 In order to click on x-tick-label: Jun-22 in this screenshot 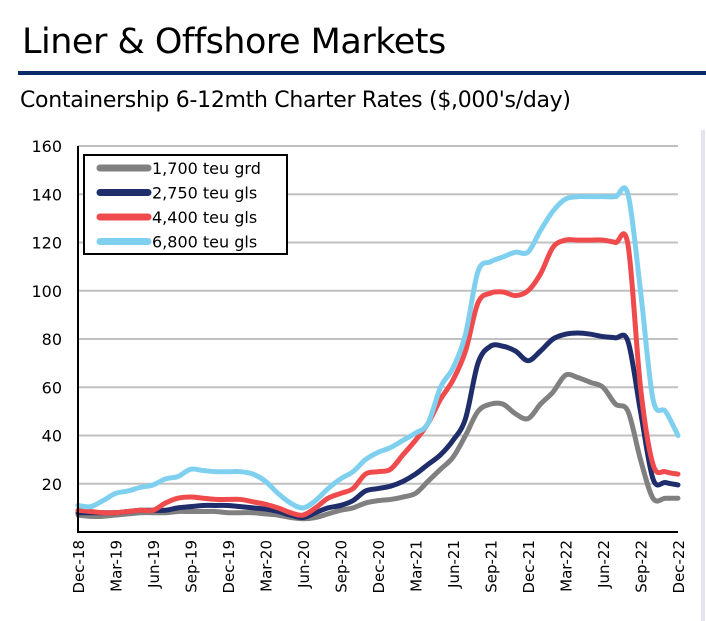, I will do `click(604, 564)`.